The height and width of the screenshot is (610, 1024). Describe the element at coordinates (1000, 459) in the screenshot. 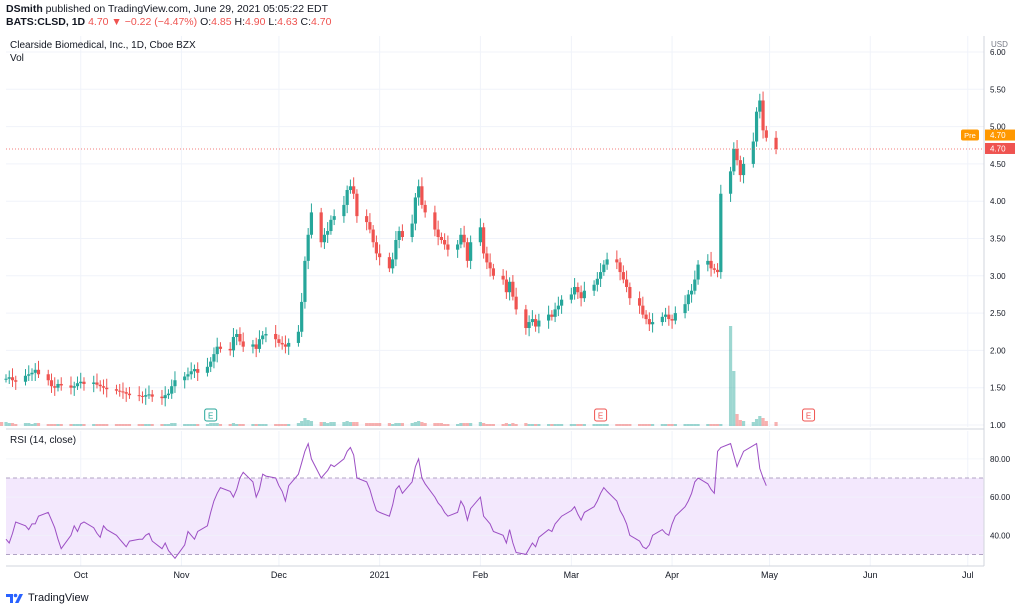

I see `rsi-axis-tick: 80.00` at that location.